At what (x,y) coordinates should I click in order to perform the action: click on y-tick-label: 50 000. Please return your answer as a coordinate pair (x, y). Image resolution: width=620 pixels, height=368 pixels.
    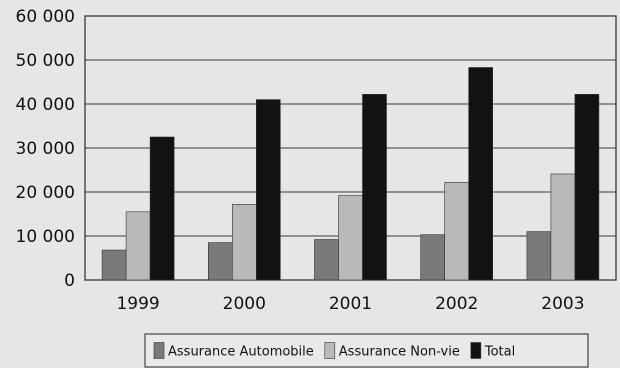
    Looking at the image, I should click on (45, 61).